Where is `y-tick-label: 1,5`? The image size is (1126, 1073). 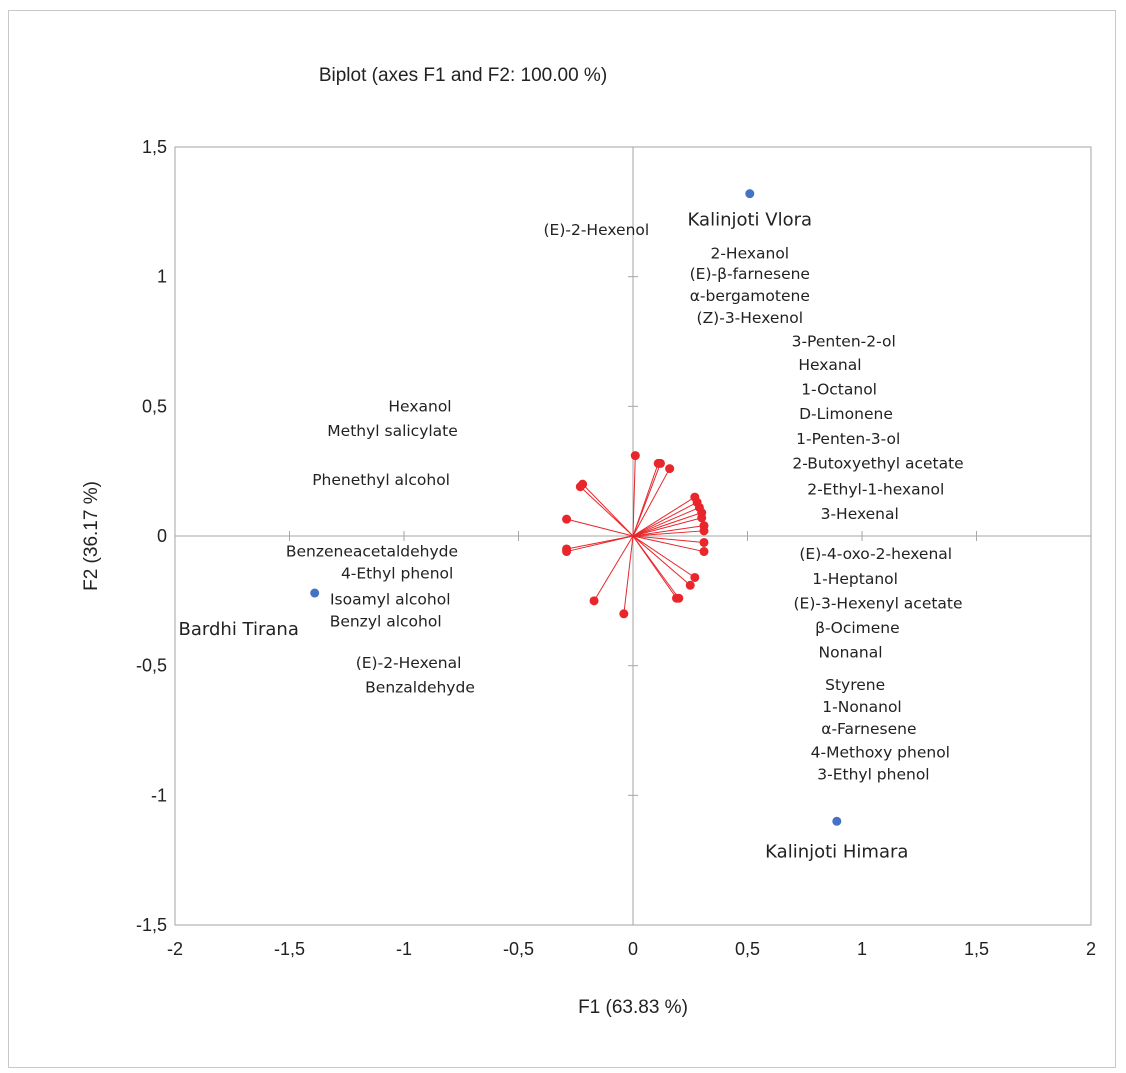
y-tick-label: 1,5 is located at coordinates (154, 147).